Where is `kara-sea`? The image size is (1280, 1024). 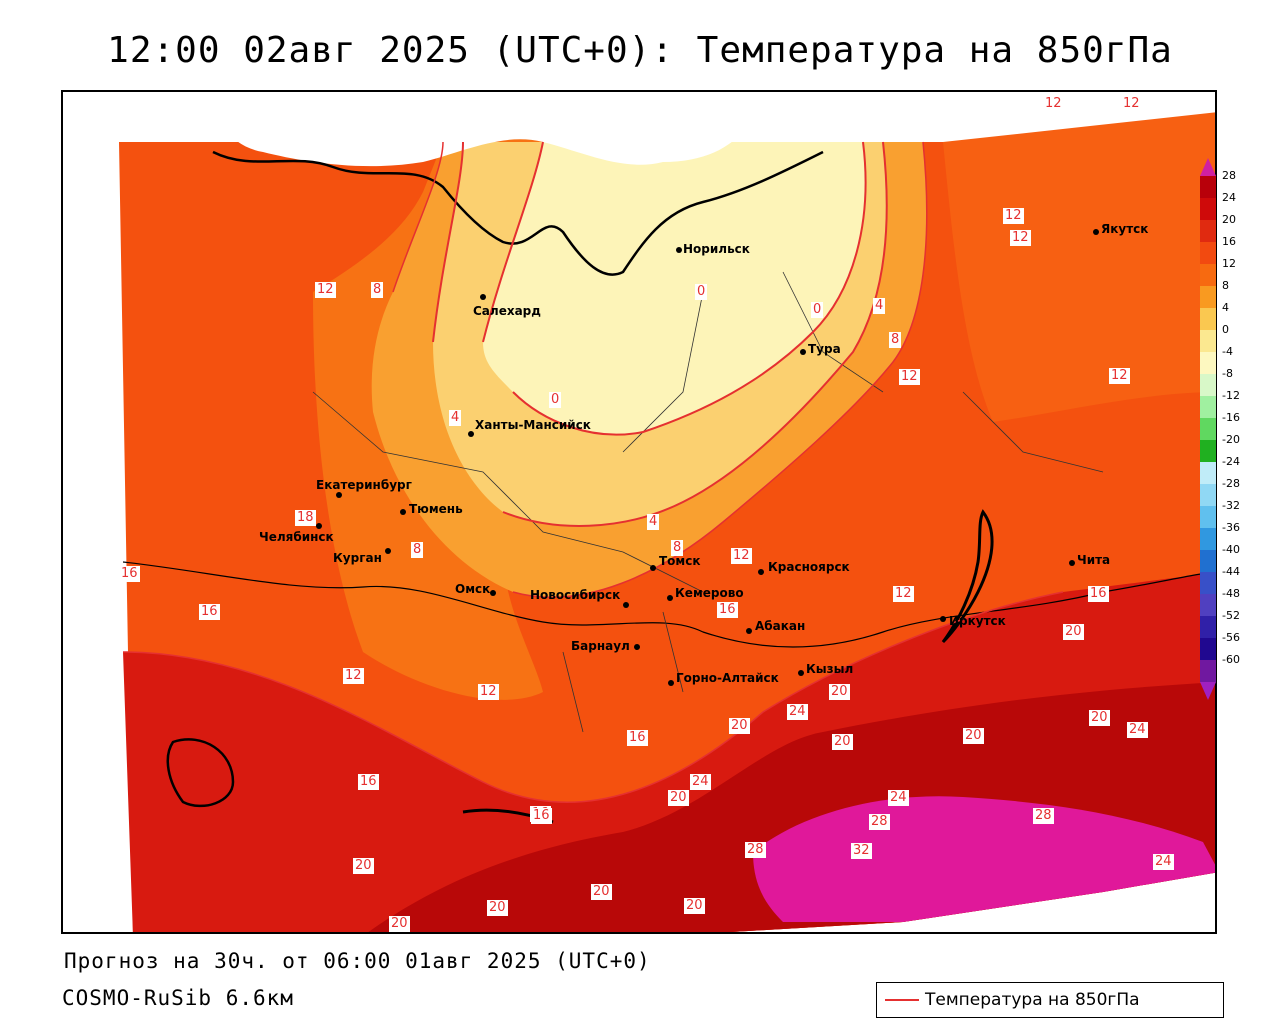
kara-sea is located at coordinates (488, 129).